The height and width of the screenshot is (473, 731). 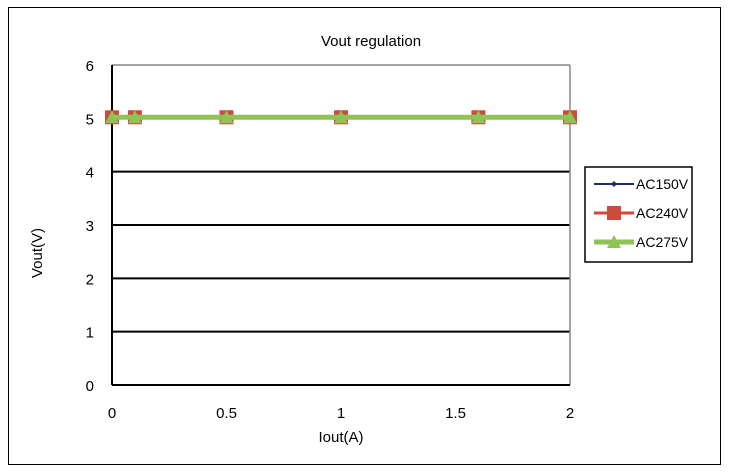 I want to click on x-tick-label: 2, so click(x=570, y=413).